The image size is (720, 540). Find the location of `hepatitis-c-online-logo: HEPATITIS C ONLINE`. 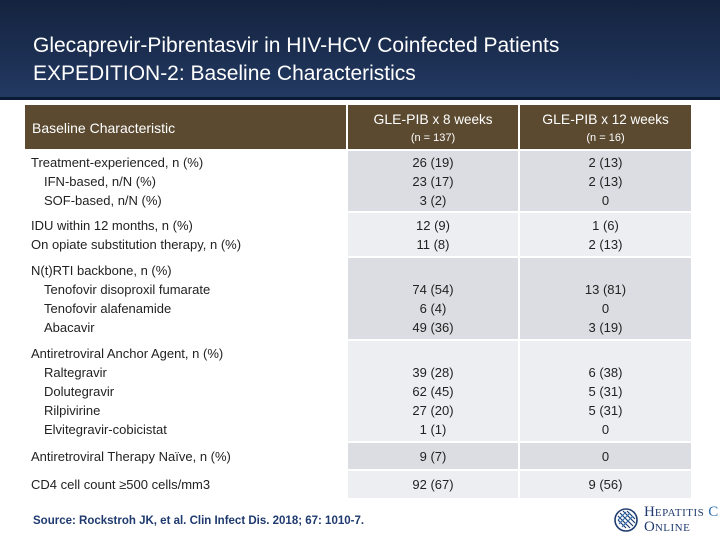

hepatitis-c-online-logo: HEPATITIS C ONLINE is located at coordinates (666, 521).